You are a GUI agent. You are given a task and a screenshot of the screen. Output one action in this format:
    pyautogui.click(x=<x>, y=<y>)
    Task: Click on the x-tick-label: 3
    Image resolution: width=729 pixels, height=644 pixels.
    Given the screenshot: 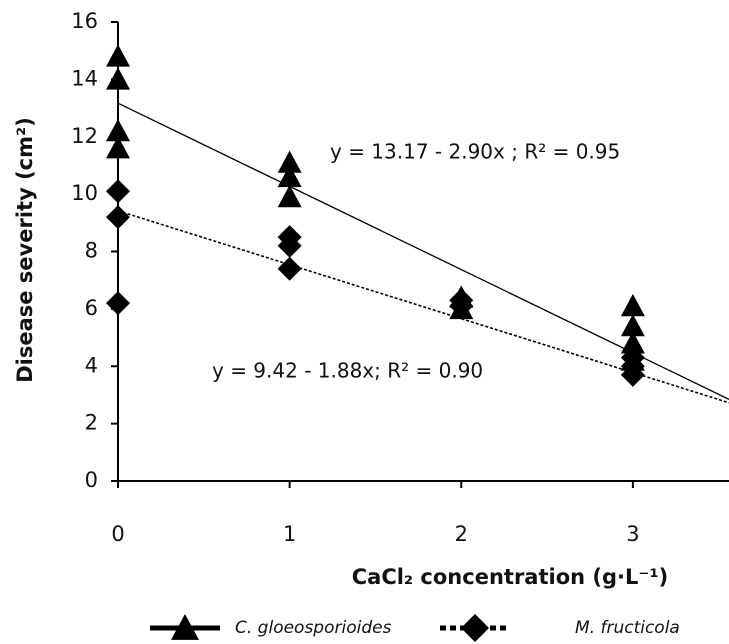 What is the action you would take?
    pyautogui.click(x=632, y=534)
    